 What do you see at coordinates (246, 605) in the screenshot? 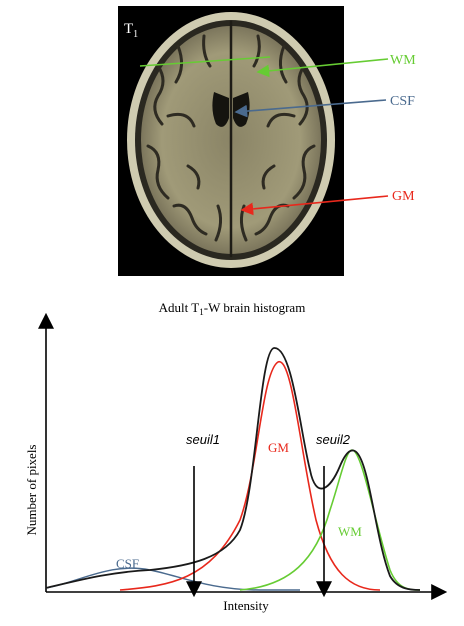
I see `x-axis-label: Intensity` at bounding box center [246, 605].